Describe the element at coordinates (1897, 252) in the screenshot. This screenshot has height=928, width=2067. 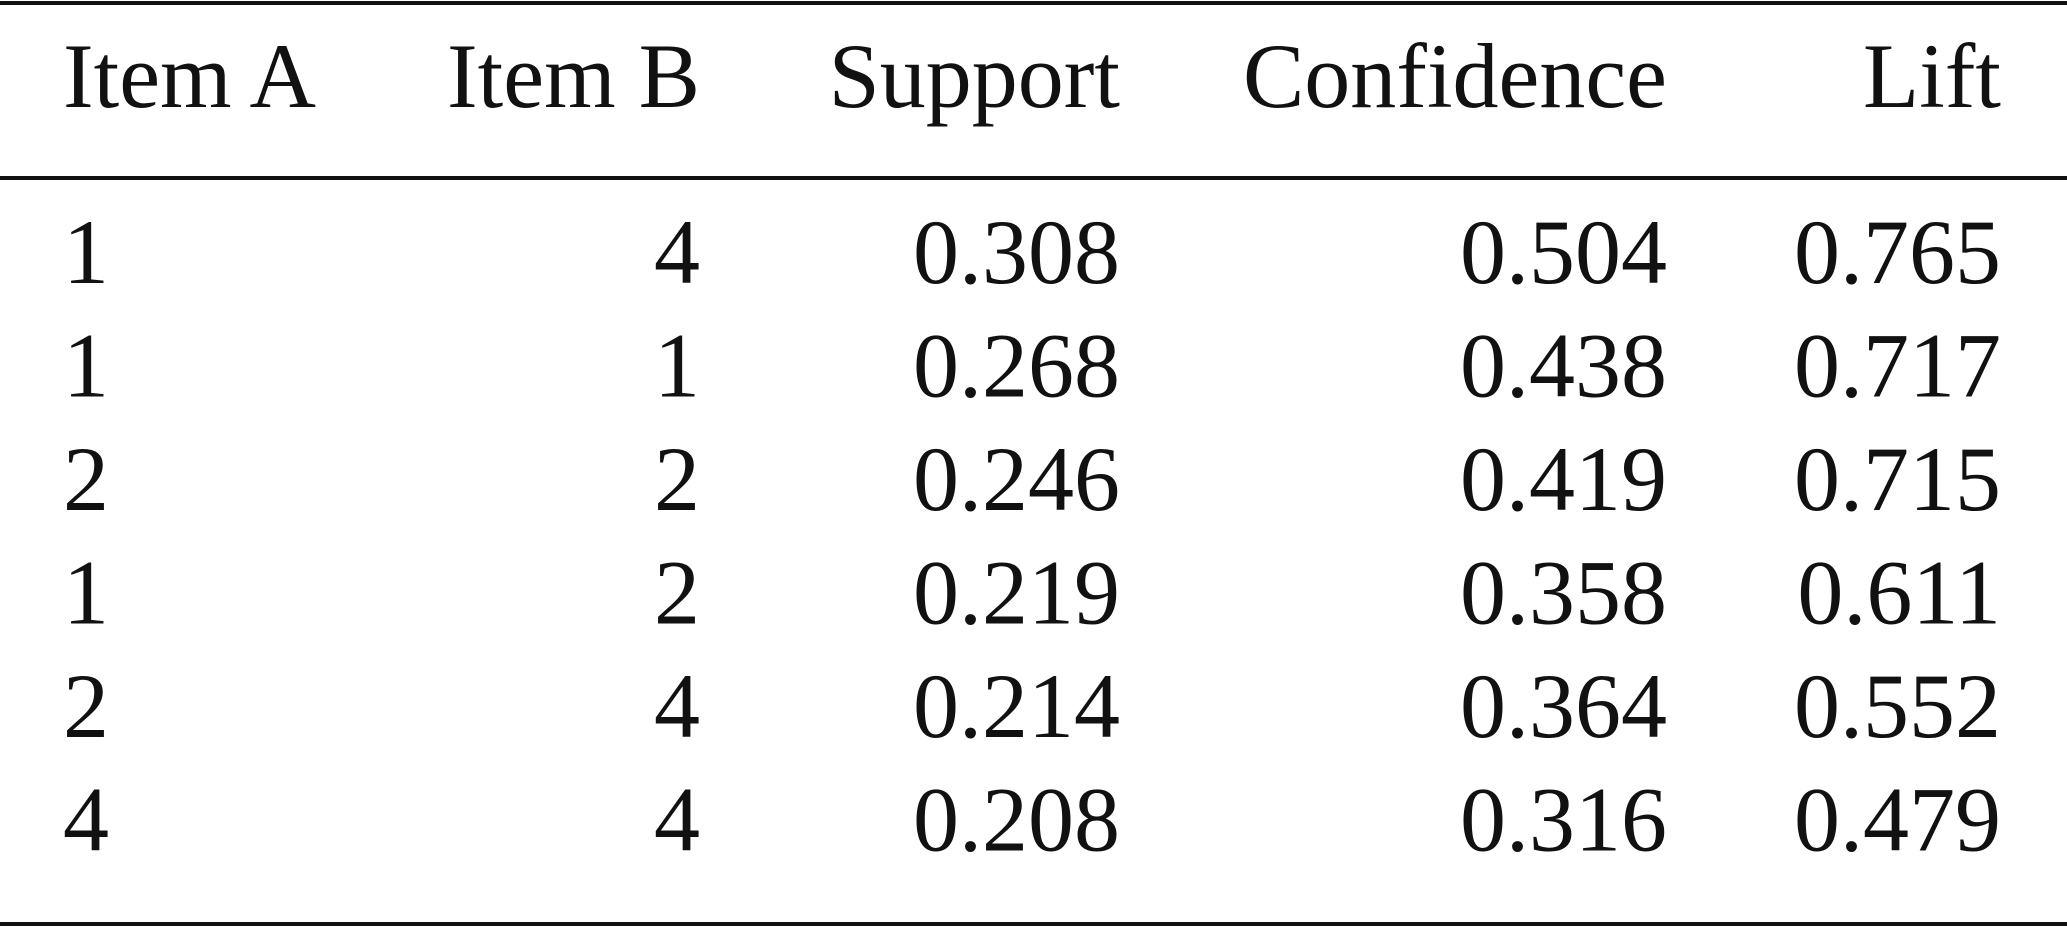
I see `table-cell: 0.765` at that location.